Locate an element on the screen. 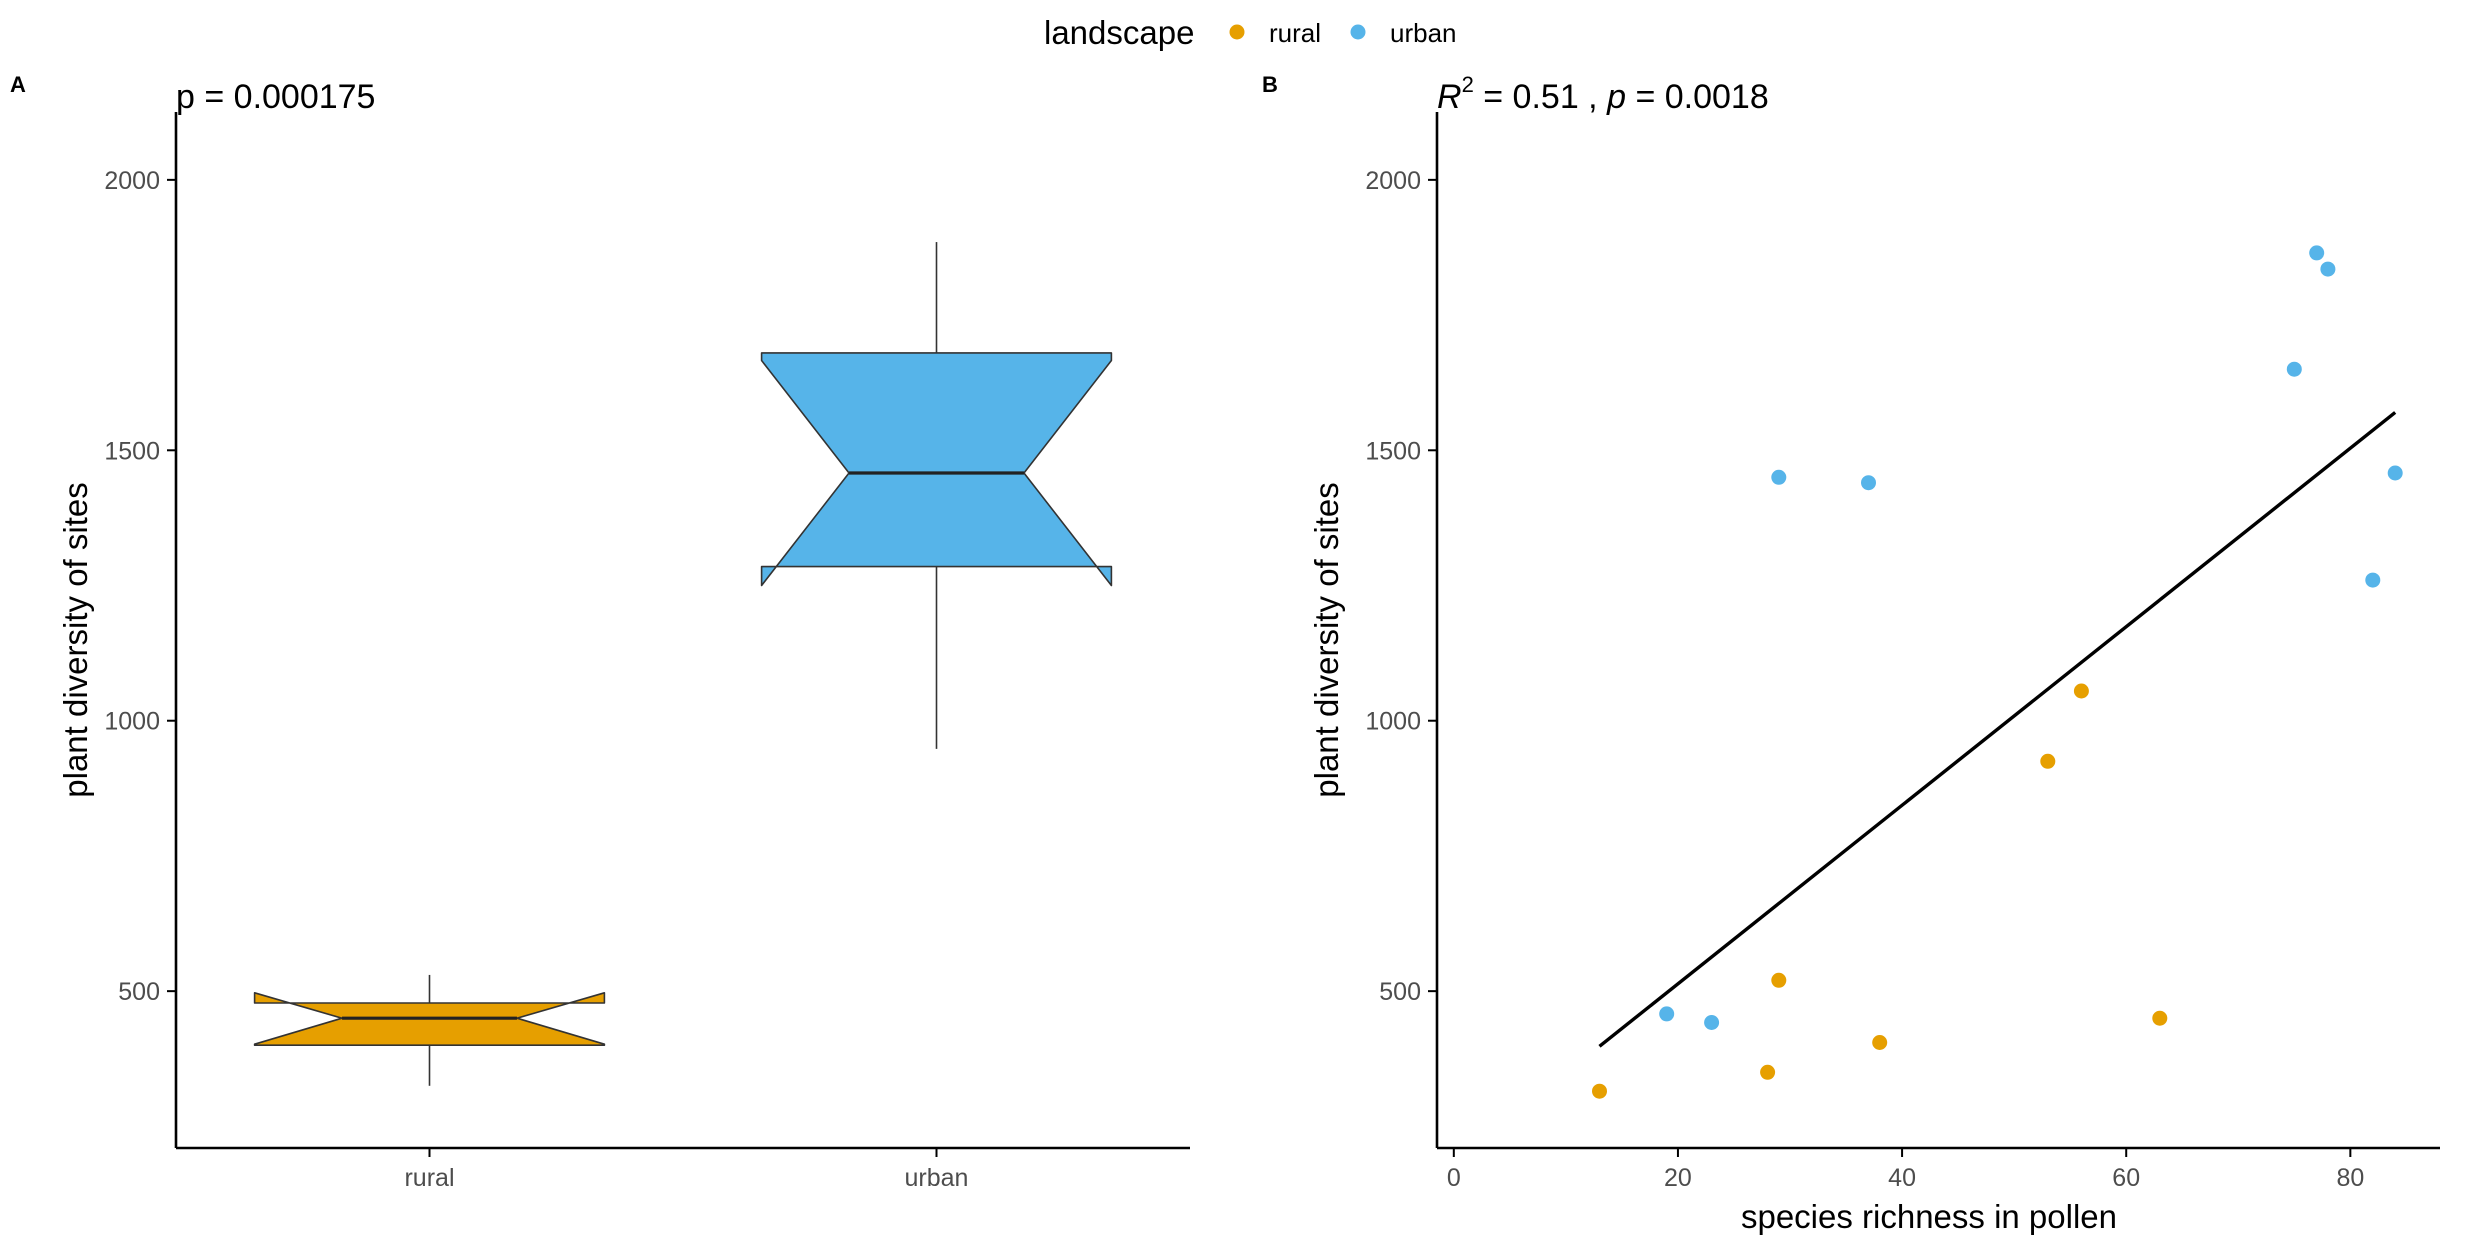 The height and width of the screenshot is (1237, 2475). legend-label-urban: urban is located at coordinates (1423, 33).